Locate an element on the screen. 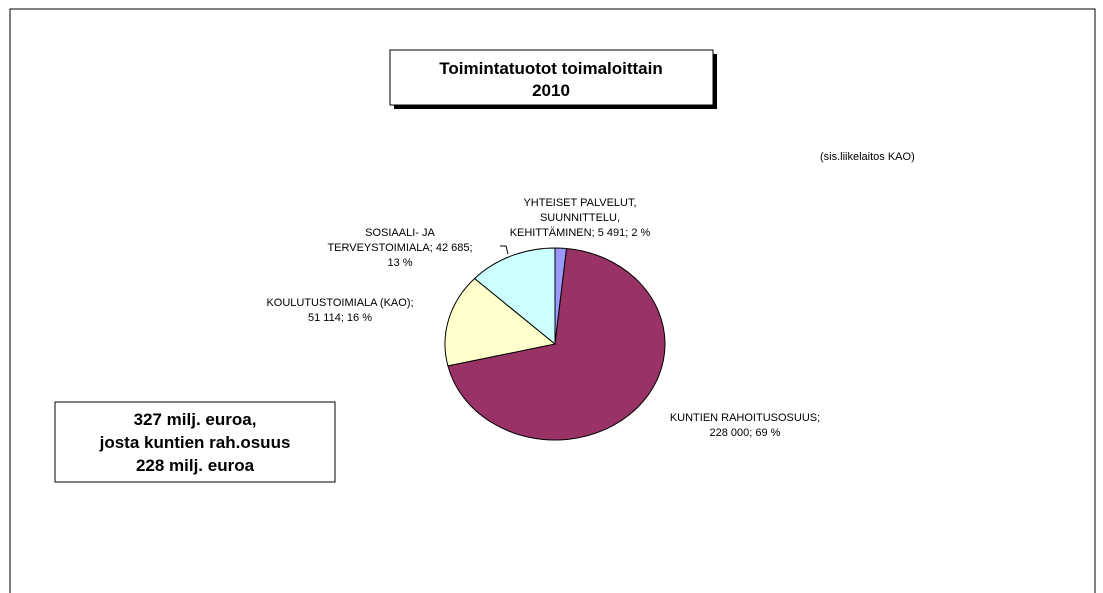 The width and height of the screenshot is (1103, 593). title-box is located at coordinates (551, 77).